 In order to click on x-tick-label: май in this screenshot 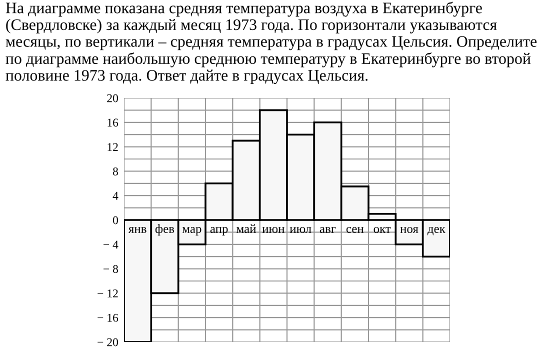, I will do `click(246, 228)`.